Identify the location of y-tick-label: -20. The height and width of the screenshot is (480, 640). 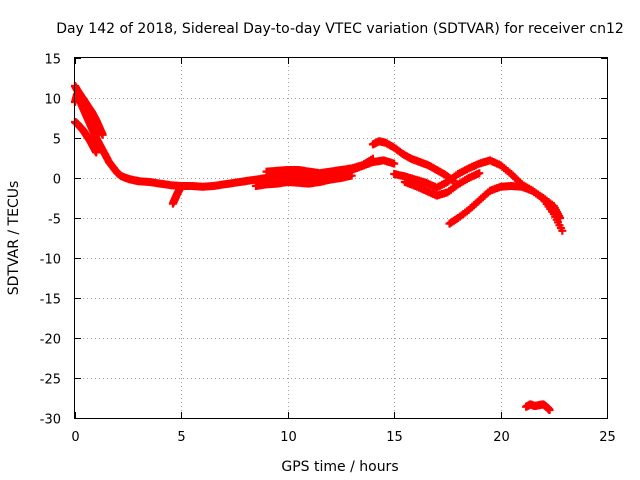
(50, 340).